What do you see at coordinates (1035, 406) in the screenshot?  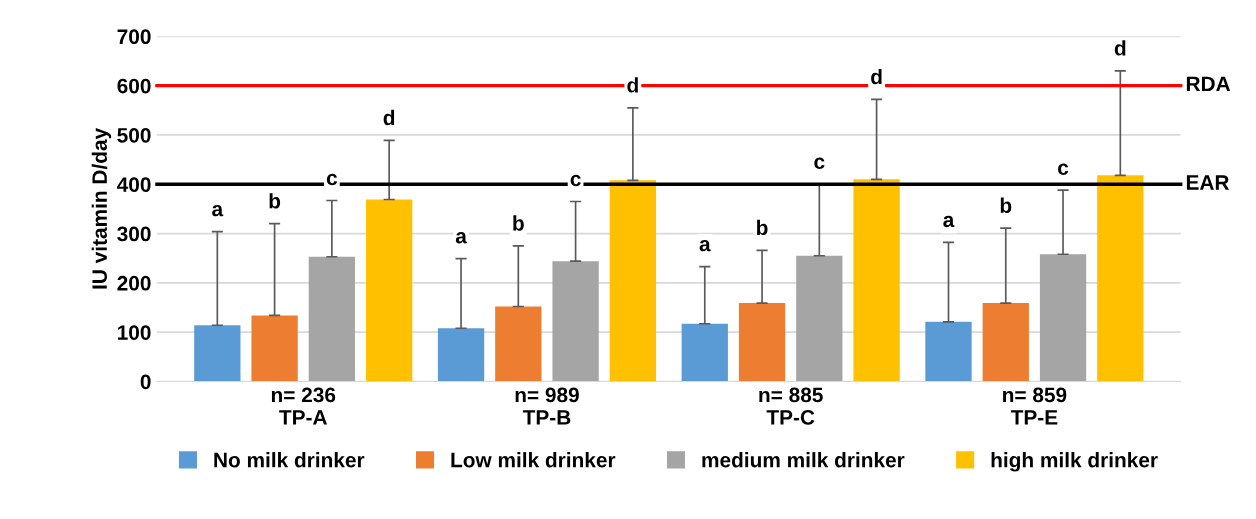 I see `x-tick-label: n= 859 TP-E` at bounding box center [1035, 406].